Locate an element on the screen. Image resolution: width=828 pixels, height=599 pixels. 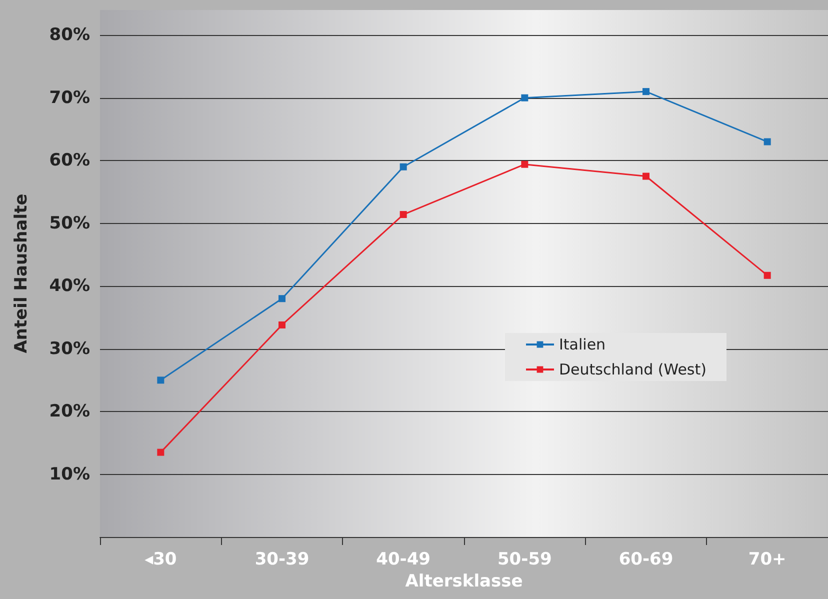
legend-label: Italien is located at coordinates (582, 345).